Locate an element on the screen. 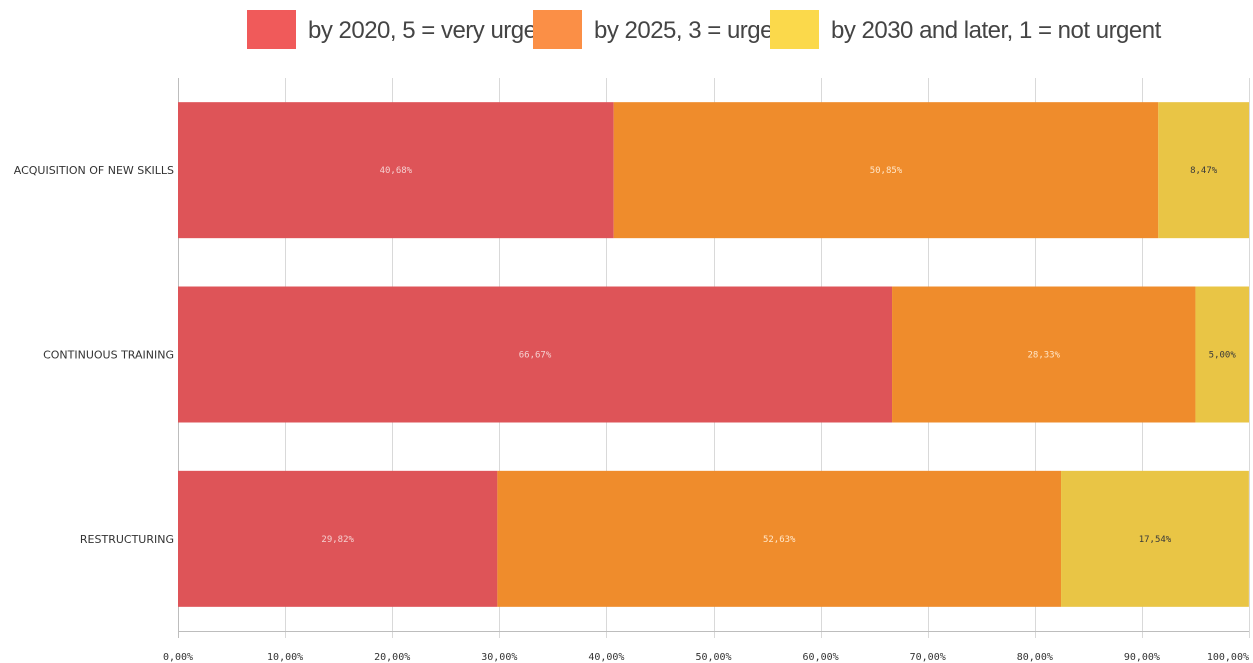 Image resolution: width=1253 pixels, height=663 pixels. data-label: 17,54% is located at coordinates (1155, 540).